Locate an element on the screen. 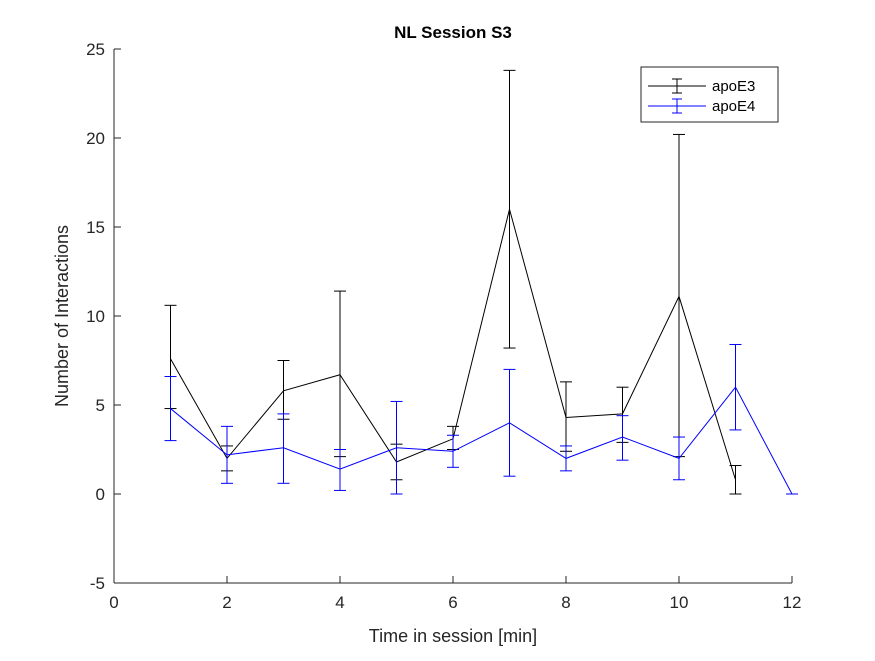 The width and height of the screenshot is (875, 661). legend-label: apoE3 is located at coordinates (733, 86).